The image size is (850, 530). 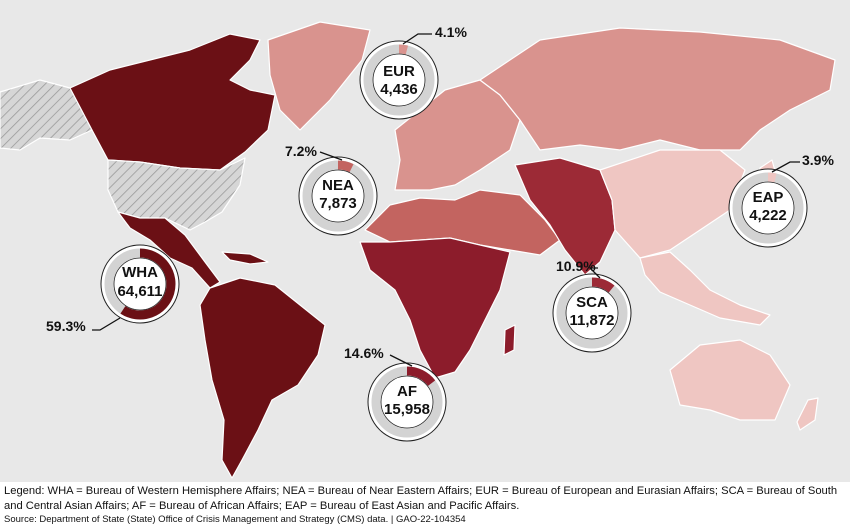 I want to click on mexico-landmass, so click(x=169, y=250).